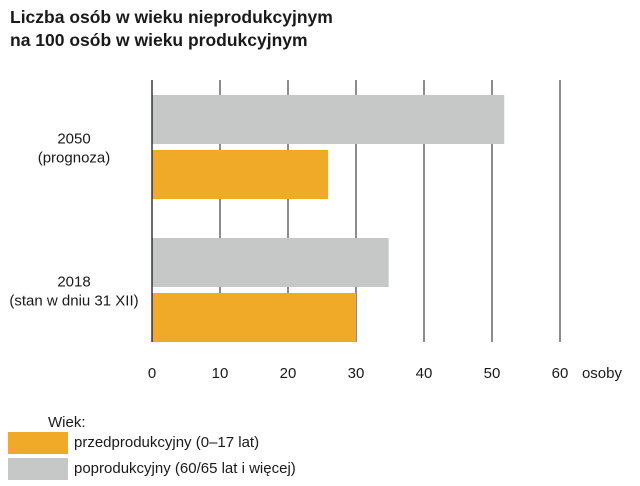 This screenshot has width=640, height=486. I want to click on category-label-2050-line-2: (prognoza), so click(74, 158).